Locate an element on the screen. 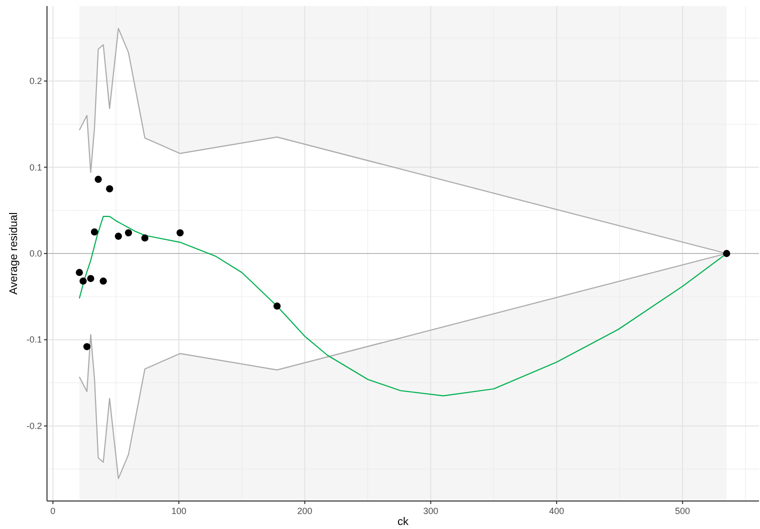  y-axis-title: Average residual is located at coordinates (14, 253).